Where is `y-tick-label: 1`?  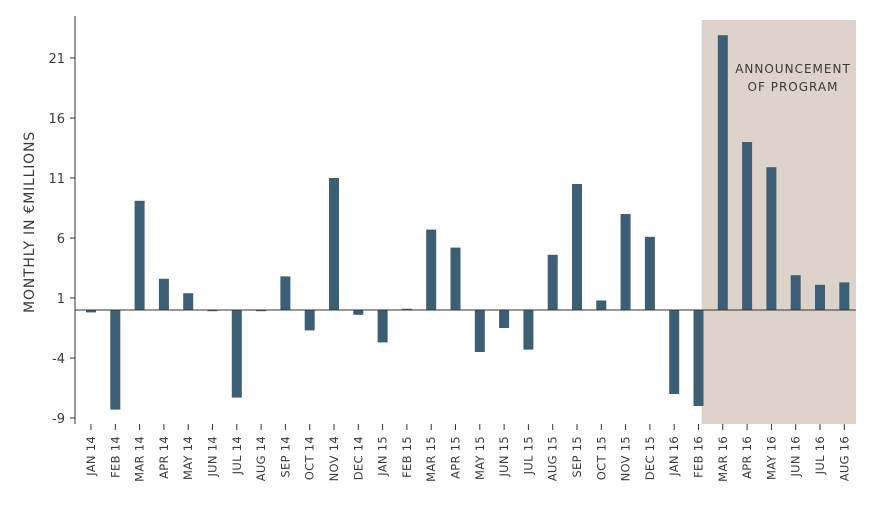
y-tick-label: 1 is located at coordinates (61, 299).